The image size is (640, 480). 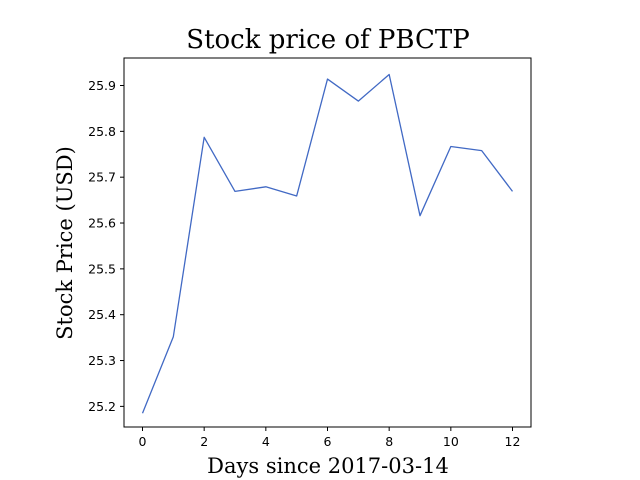 I want to click on y-tick-label: 25.6, so click(x=102, y=223).